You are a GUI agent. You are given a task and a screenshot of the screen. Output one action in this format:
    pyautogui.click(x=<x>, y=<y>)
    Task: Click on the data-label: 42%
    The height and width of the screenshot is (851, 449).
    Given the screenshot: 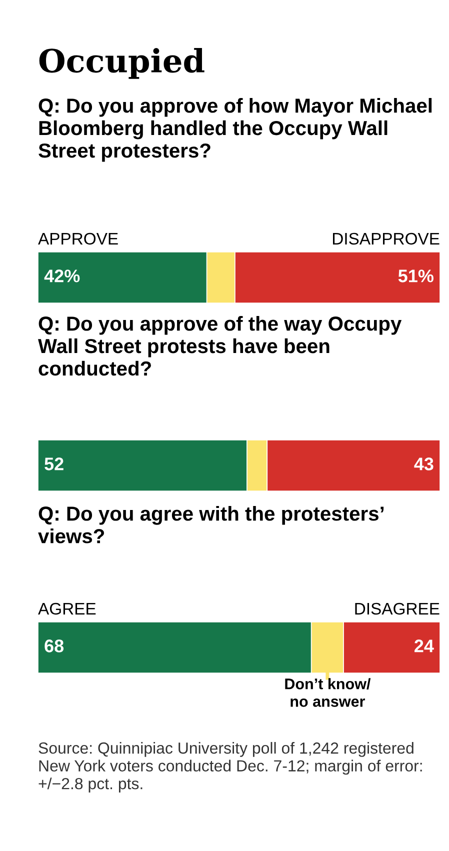 What is the action you would take?
    pyautogui.click(x=62, y=276)
    